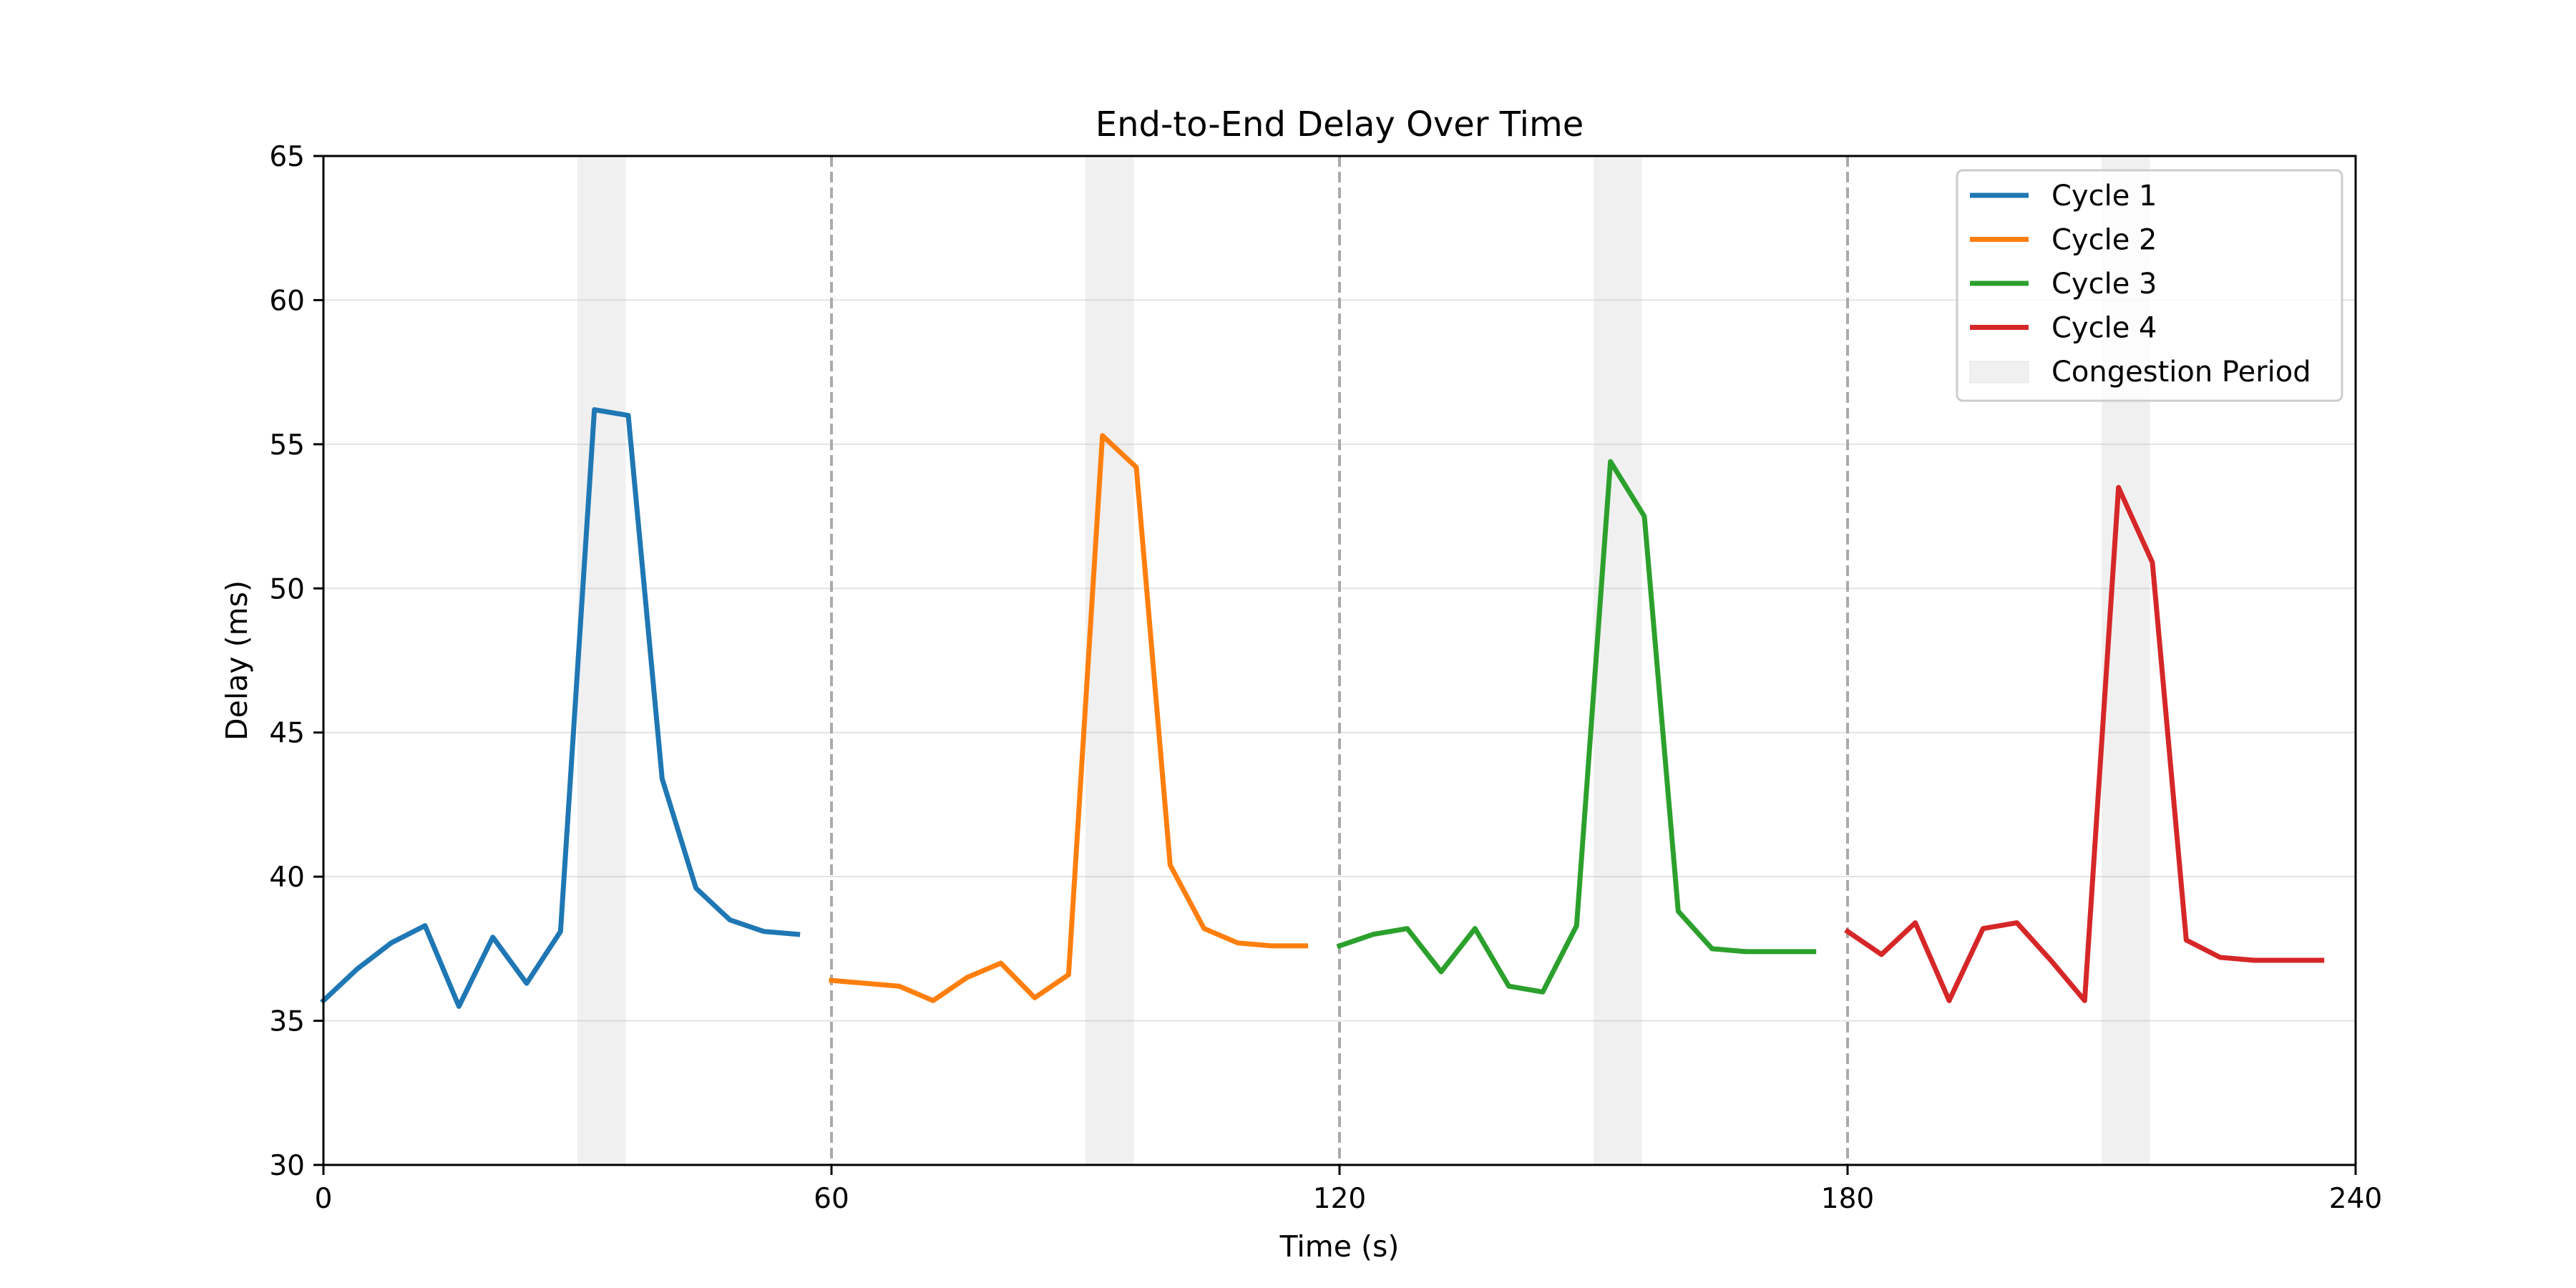 Image resolution: width=2576 pixels, height=1288 pixels. I want to click on legend-label: Congestion Period, so click(2181, 372).